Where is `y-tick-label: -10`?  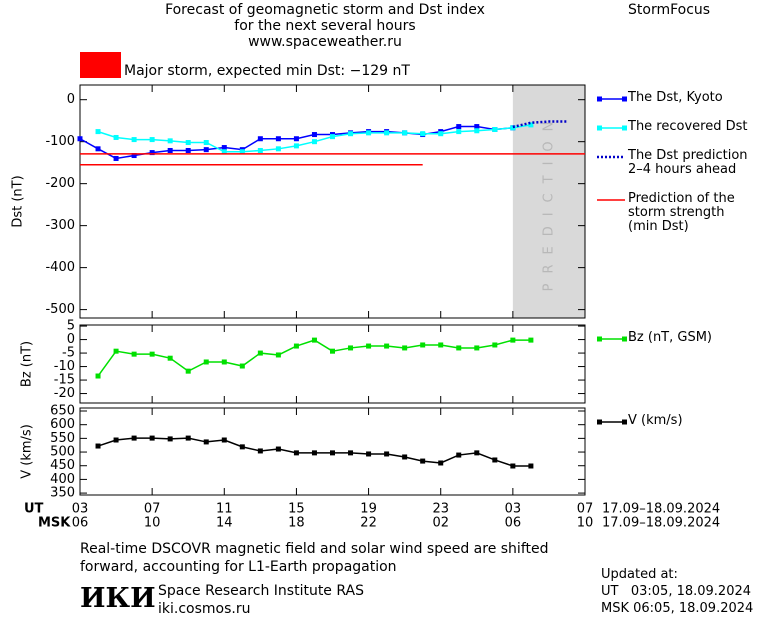
y-tick-label: -10 is located at coordinates (64, 366).